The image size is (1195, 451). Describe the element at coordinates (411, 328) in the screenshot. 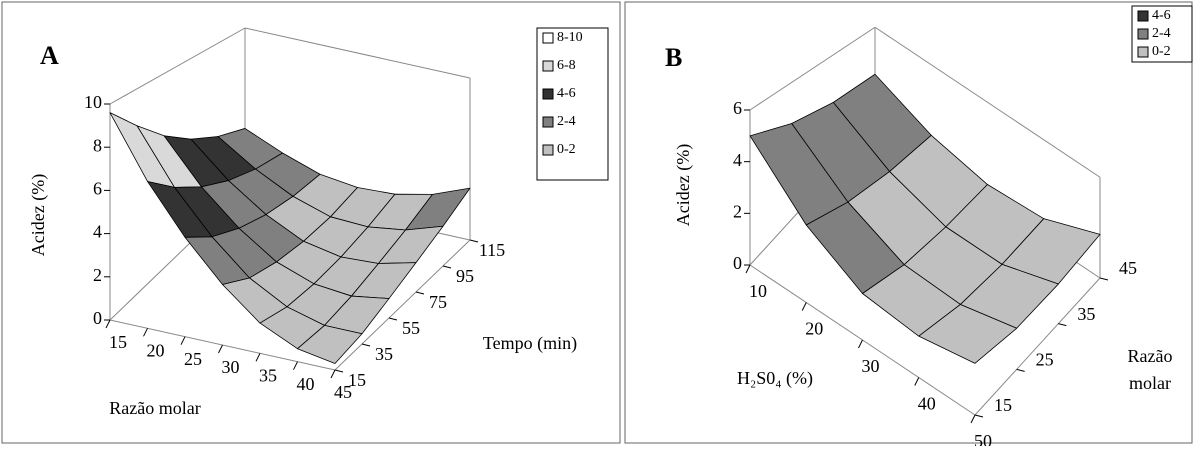

I see `y-tick-label: 55` at that location.